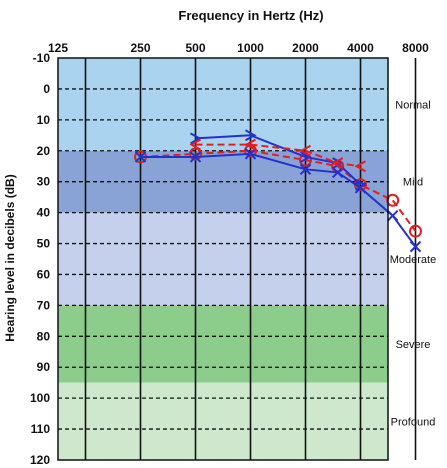 This screenshot has height=468, width=447. Describe the element at coordinates (44, 367) in the screenshot. I see `y-tick-90: 90` at that location.